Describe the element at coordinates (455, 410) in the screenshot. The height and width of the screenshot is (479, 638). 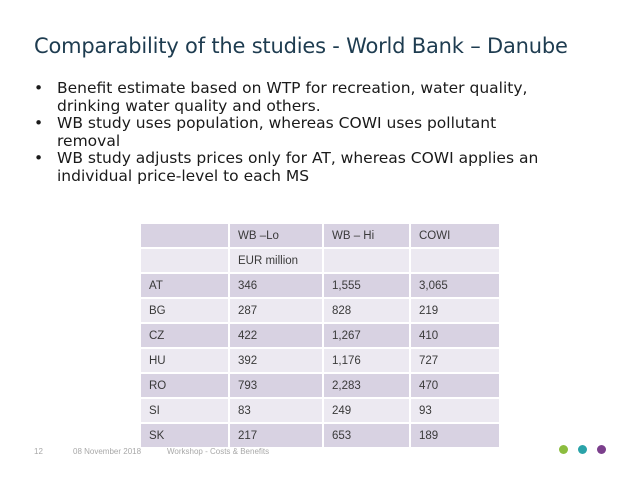
I see `table-cell: 93` at that location.